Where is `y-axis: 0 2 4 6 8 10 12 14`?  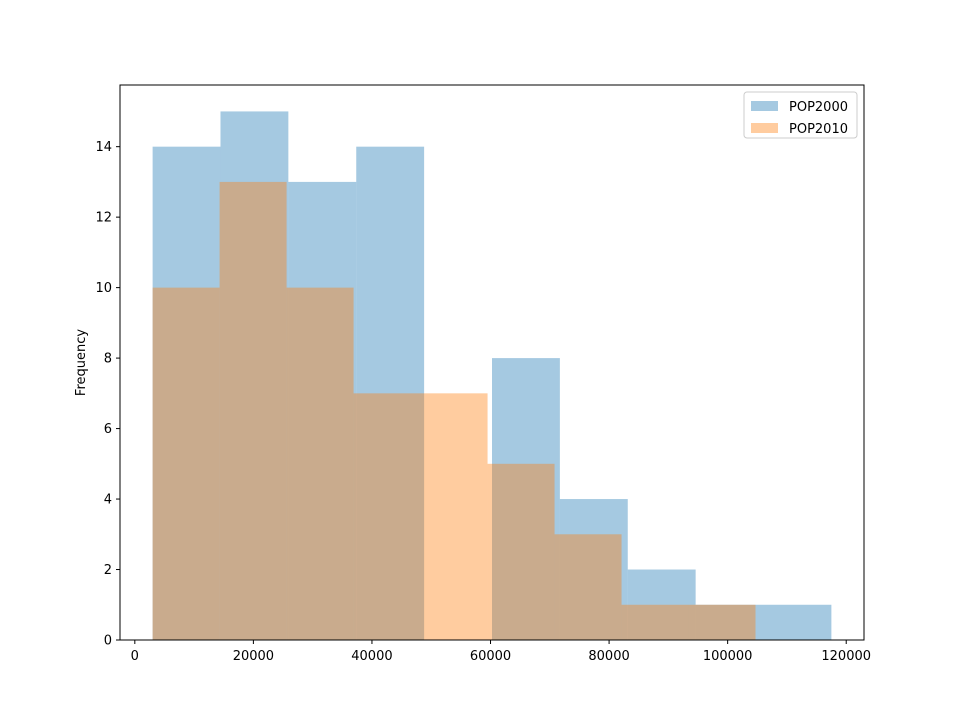
y-axis: 0 2 4 6 8 10 12 14 is located at coordinates (107, 394).